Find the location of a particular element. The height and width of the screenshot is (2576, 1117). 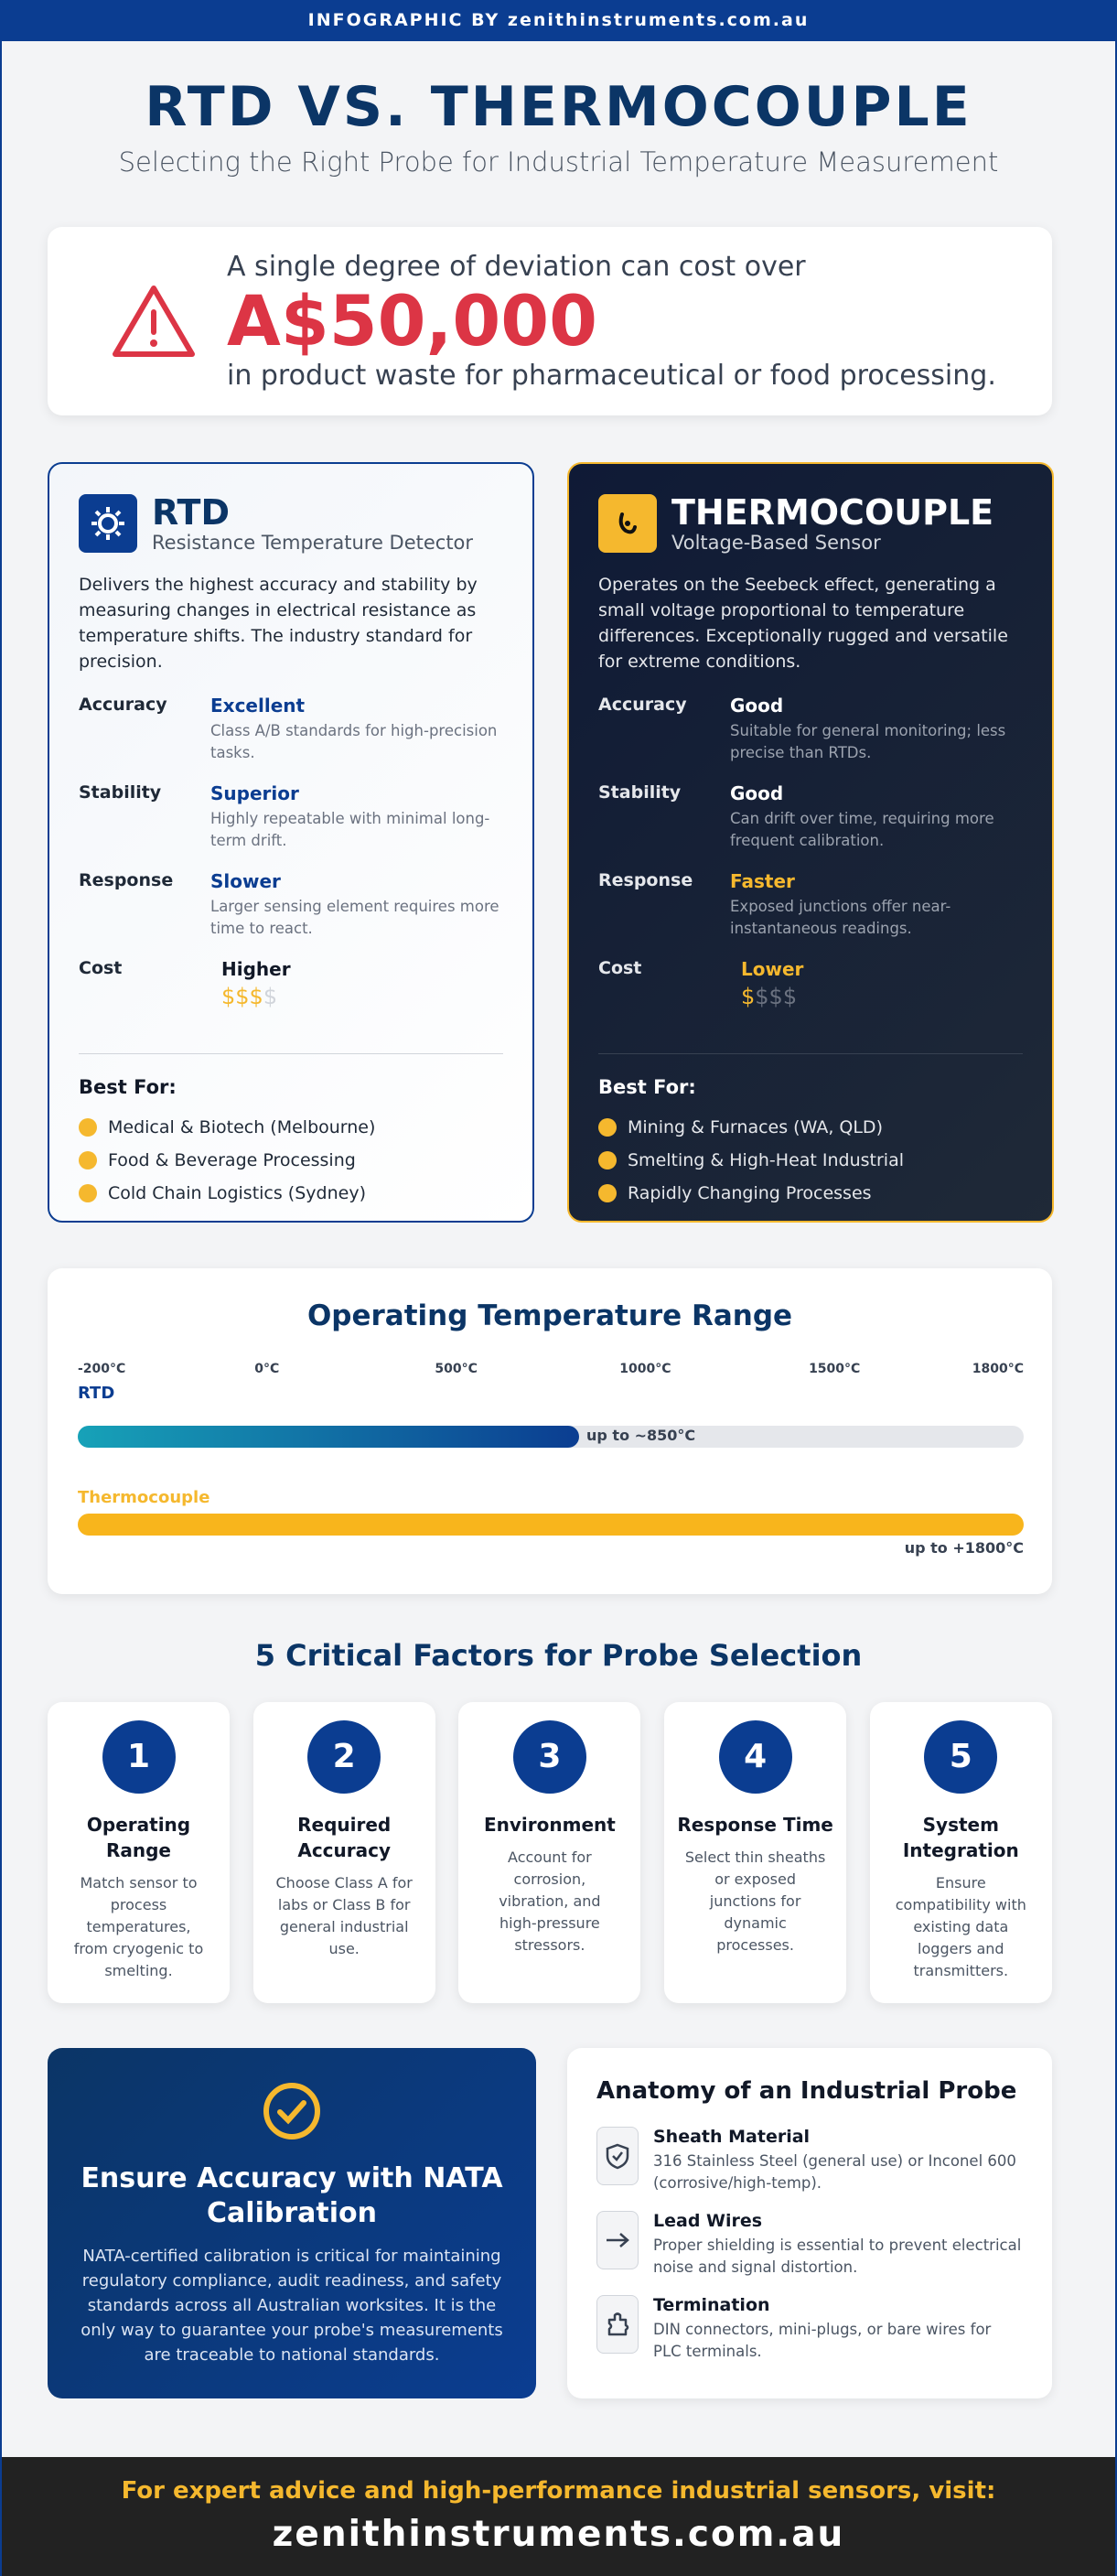

spec-label: Cost is located at coordinates (101, 968).